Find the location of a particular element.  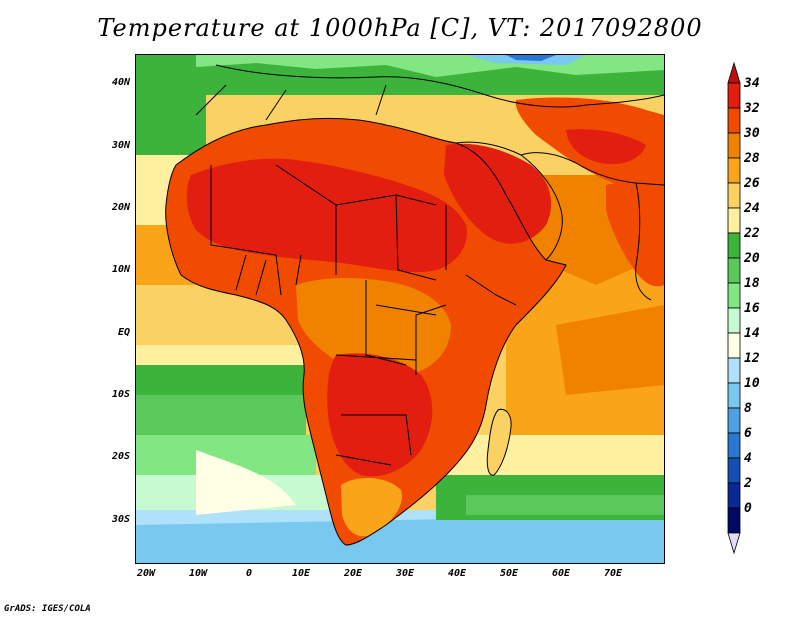

colorbar-label-8: 8 is located at coordinates (748, 408).